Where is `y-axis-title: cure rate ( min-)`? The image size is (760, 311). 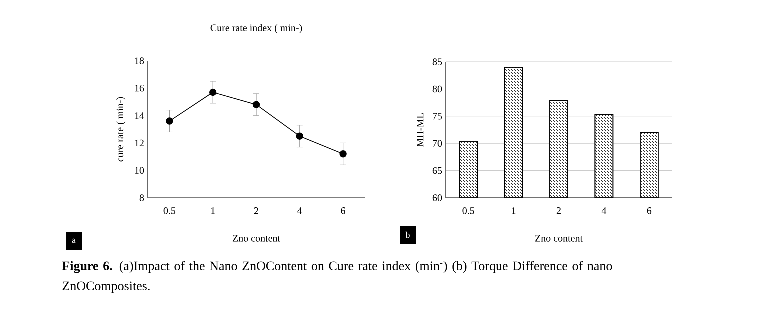
y-axis-title: cure rate ( min-) is located at coordinates (121, 129).